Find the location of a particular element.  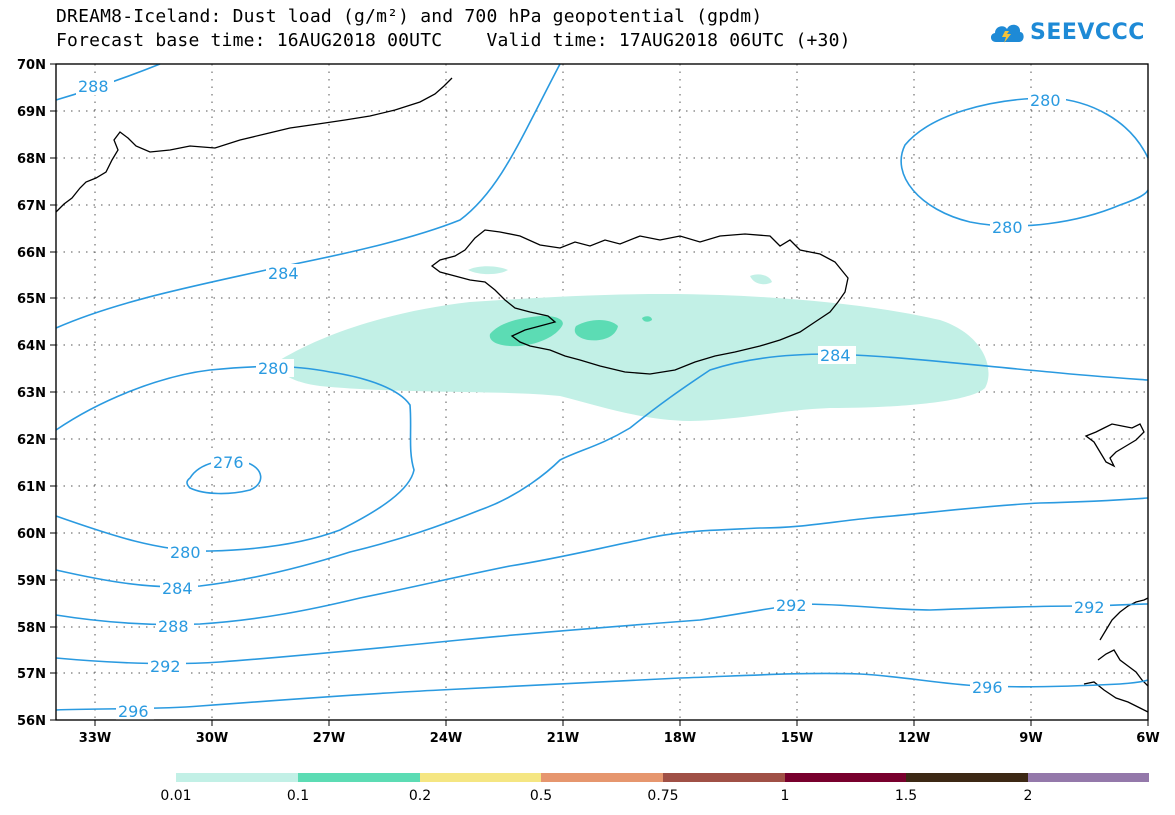

colorbar-label: 0.2 is located at coordinates (420, 796).